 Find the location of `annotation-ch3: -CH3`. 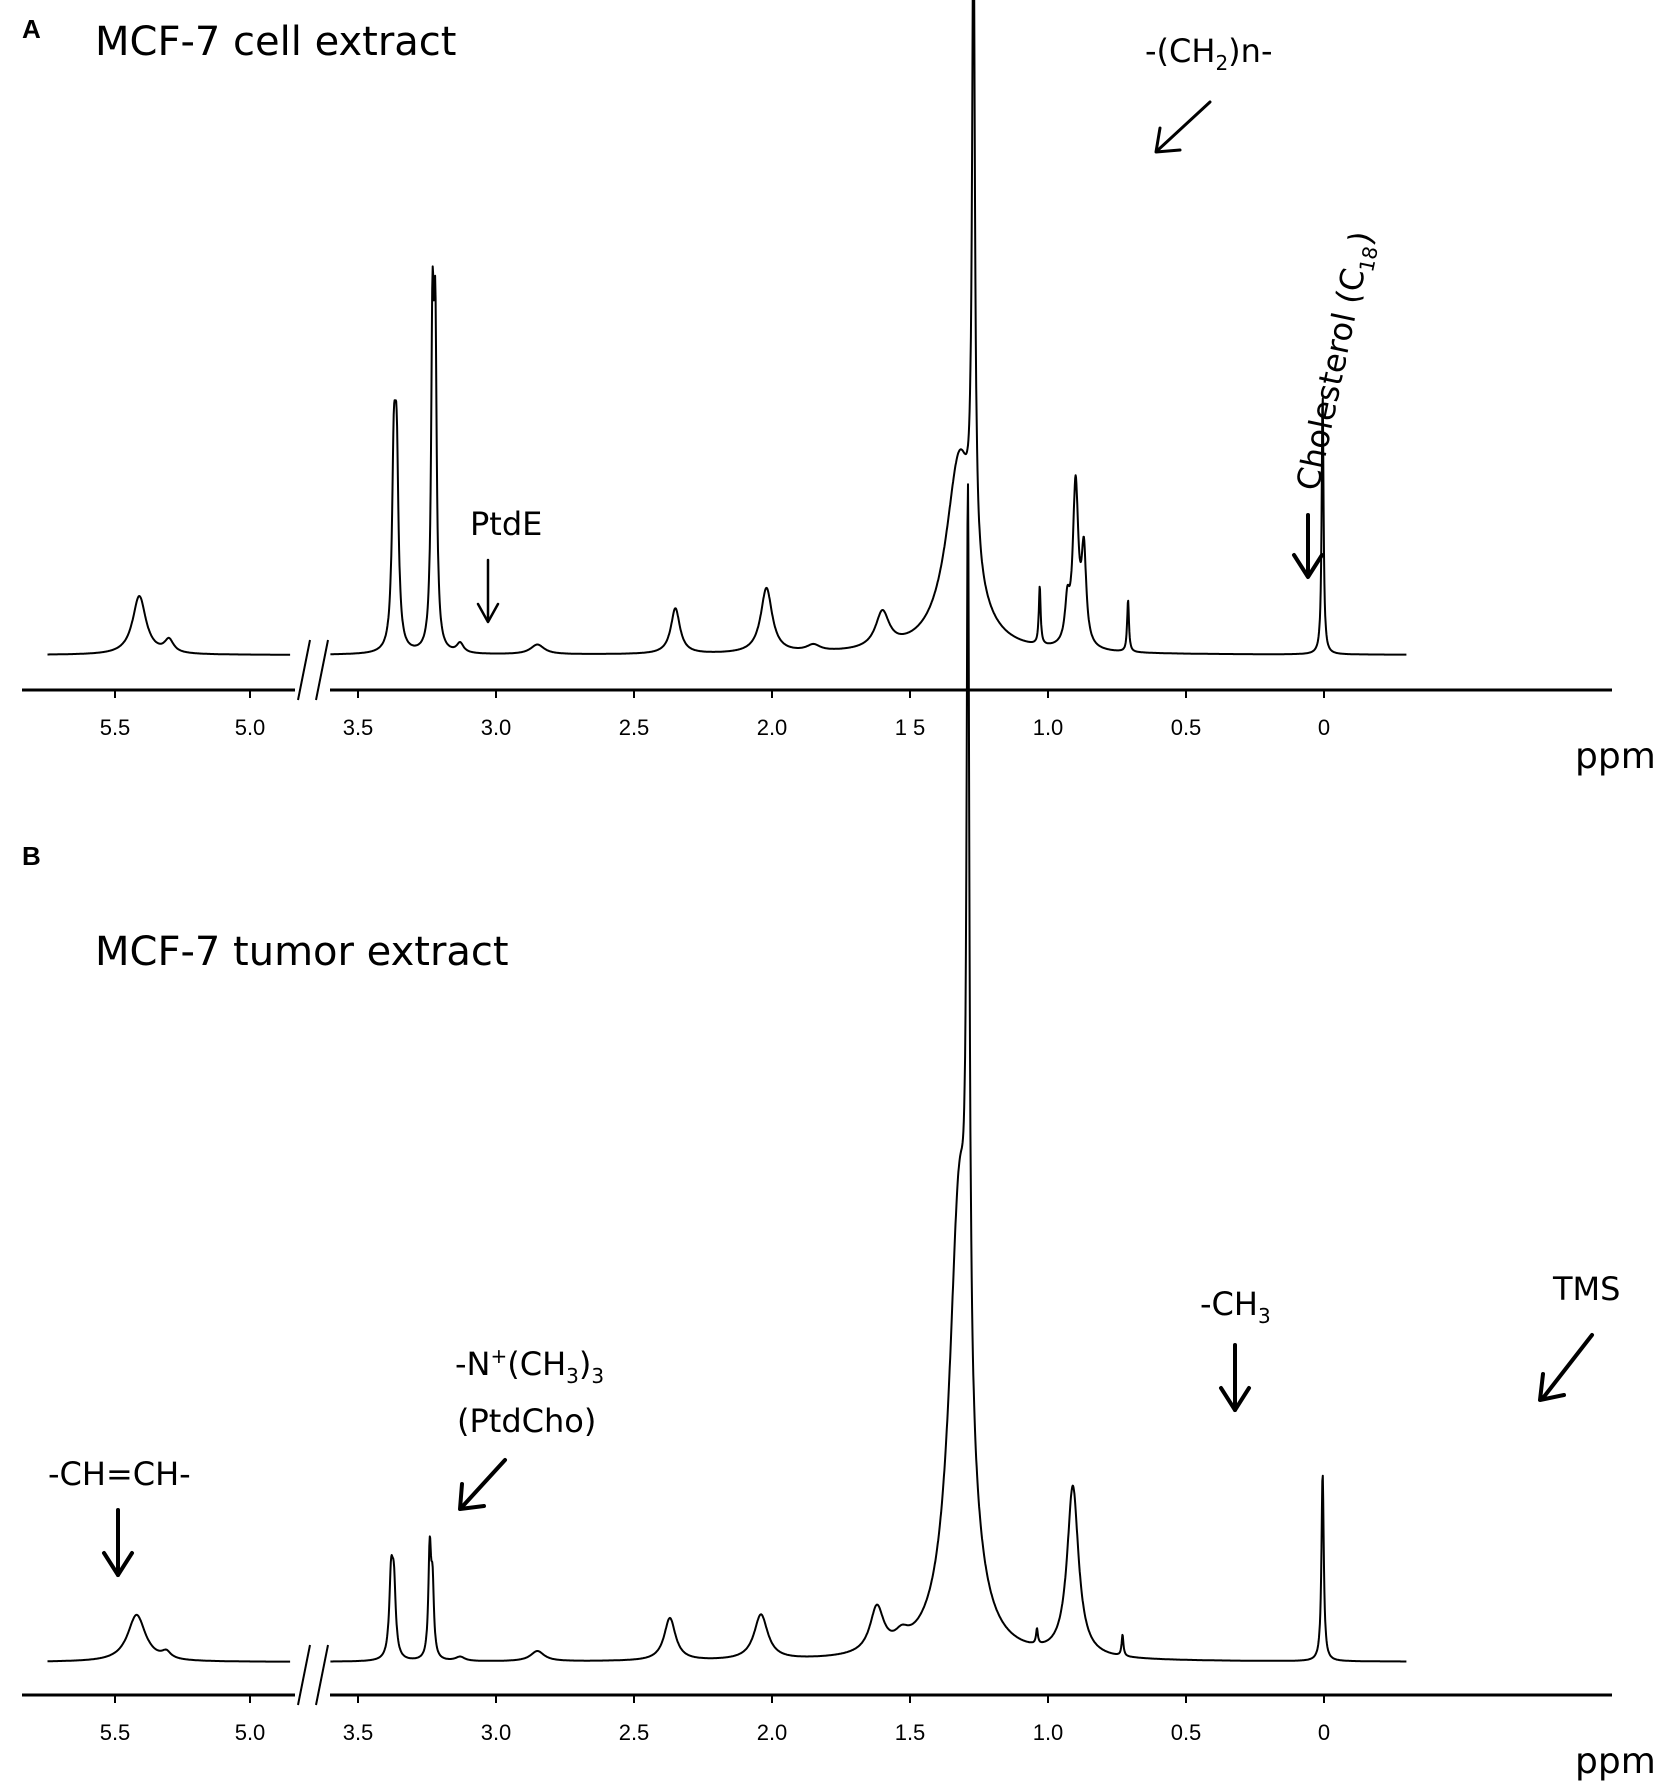

annotation-ch3: -CH3 is located at coordinates (1235, 1348).